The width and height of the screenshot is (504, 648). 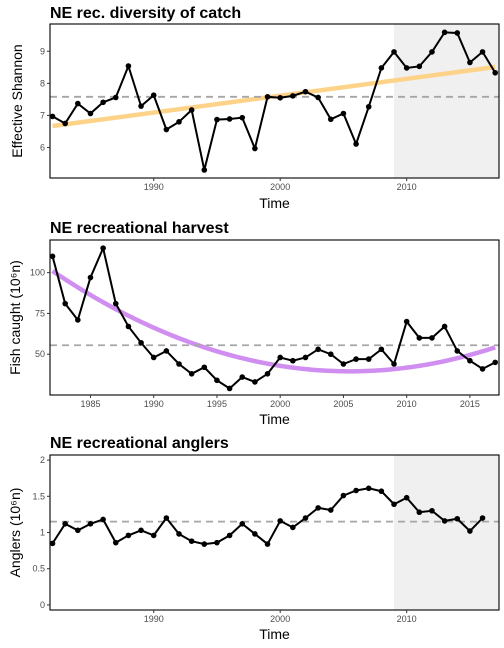 What do you see at coordinates (38, 569) in the screenshot?
I see `y-tick-label: 0.5` at bounding box center [38, 569].